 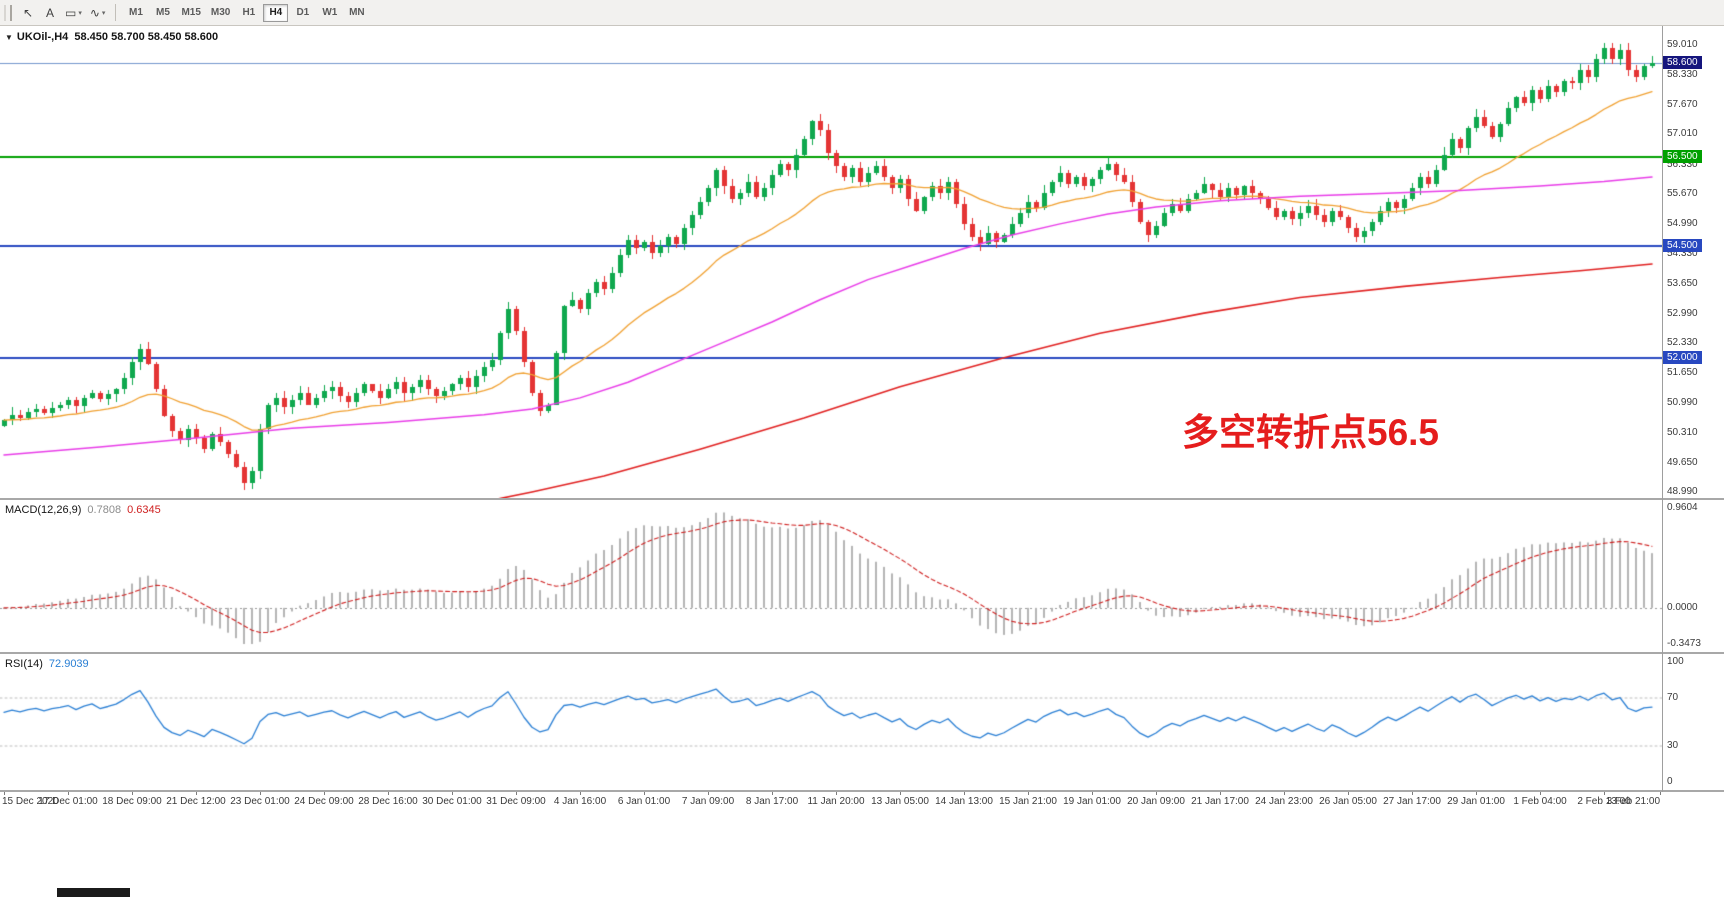 What do you see at coordinates (302, 13) in the screenshot?
I see `timeframe-d1: D1` at bounding box center [302, 13].